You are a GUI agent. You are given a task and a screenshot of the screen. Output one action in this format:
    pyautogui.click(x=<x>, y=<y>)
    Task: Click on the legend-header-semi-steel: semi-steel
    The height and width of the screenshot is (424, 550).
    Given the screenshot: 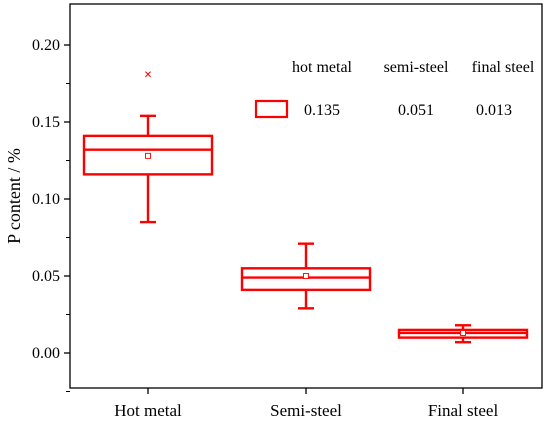 What is the action you would take?
    pyautogui.click(x=416, y=67)
    